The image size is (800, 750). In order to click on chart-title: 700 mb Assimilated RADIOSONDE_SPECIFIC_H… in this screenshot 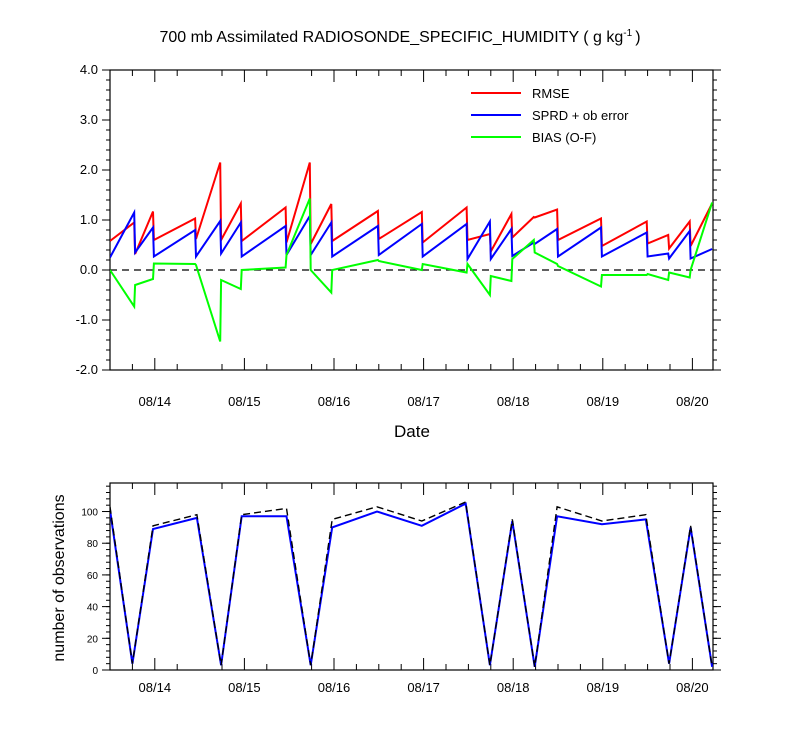, I will do `click(399, 37)`.